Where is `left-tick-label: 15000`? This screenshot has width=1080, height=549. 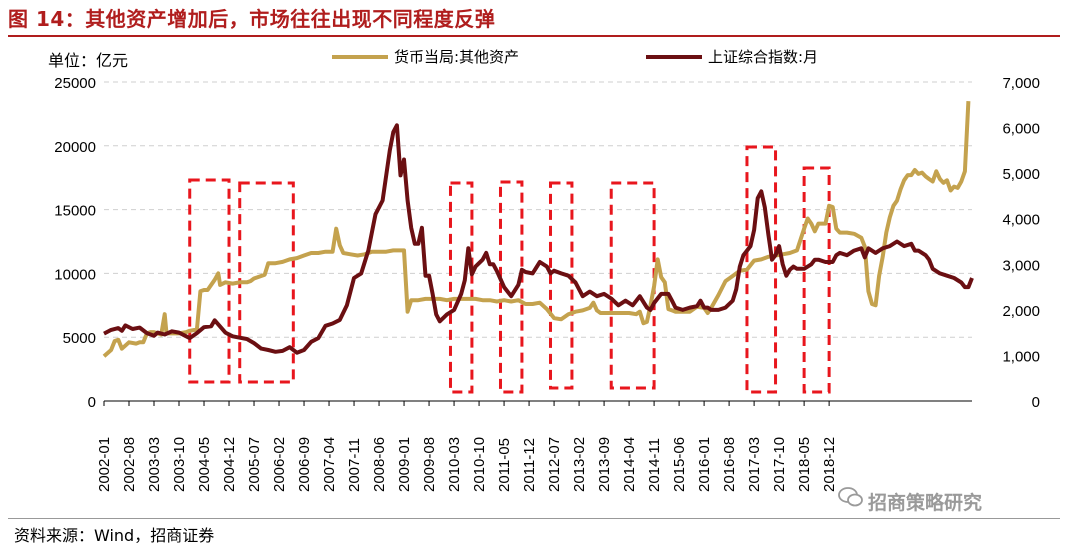 left-tick-label: 15000 is located at coordinates (75, 211).